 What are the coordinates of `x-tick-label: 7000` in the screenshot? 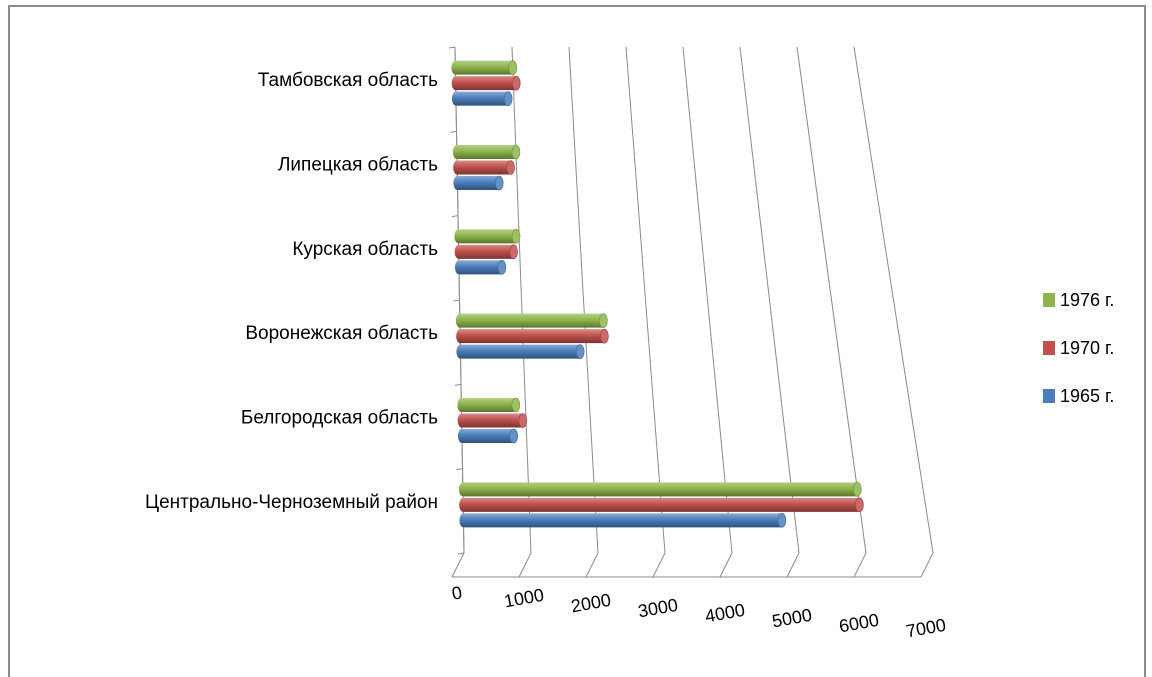 It's located at (926, 628).